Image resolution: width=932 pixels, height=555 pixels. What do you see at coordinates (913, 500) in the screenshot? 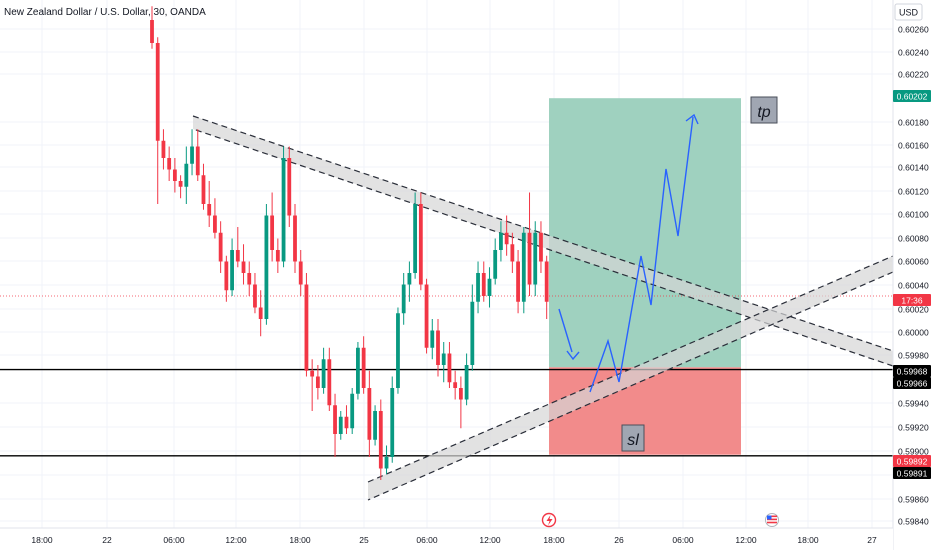
I see `price-tick-label: 0.59860` at bounding box center [913, 500].